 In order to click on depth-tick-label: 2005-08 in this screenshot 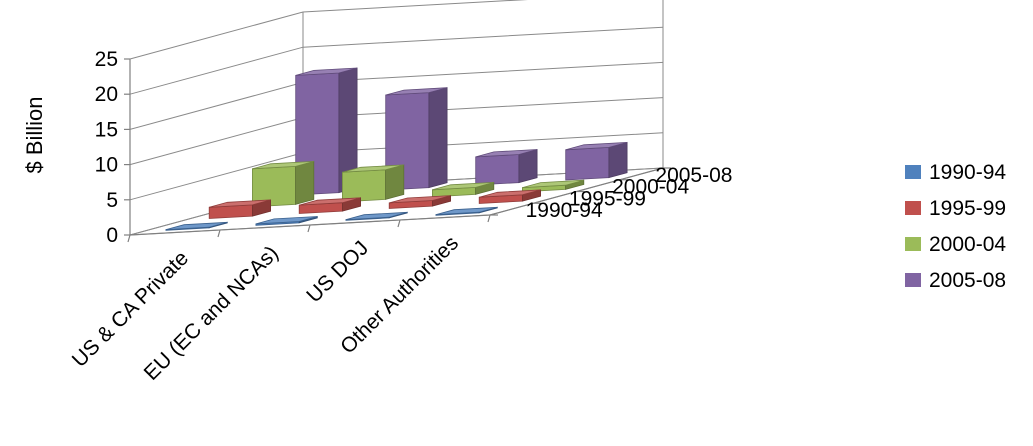, I will do `click(693, 175)`.